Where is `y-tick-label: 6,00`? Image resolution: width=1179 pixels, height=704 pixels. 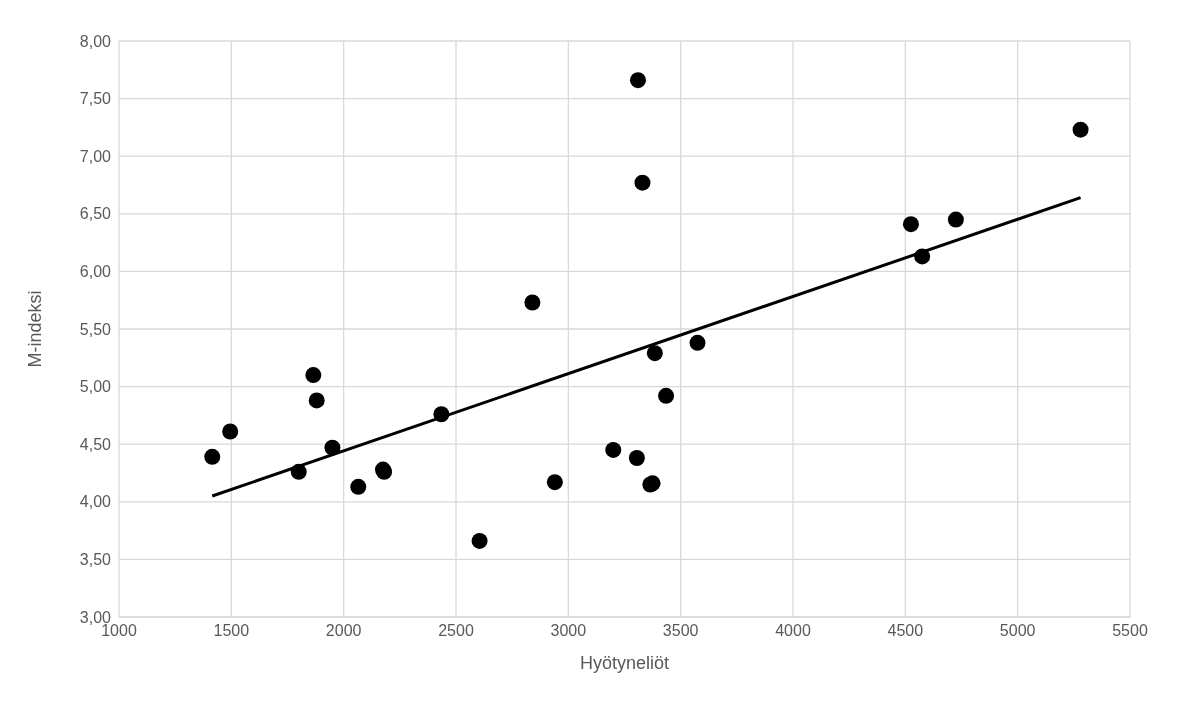 y-tick-label: 6,00 is located at coordinates (95, 272).